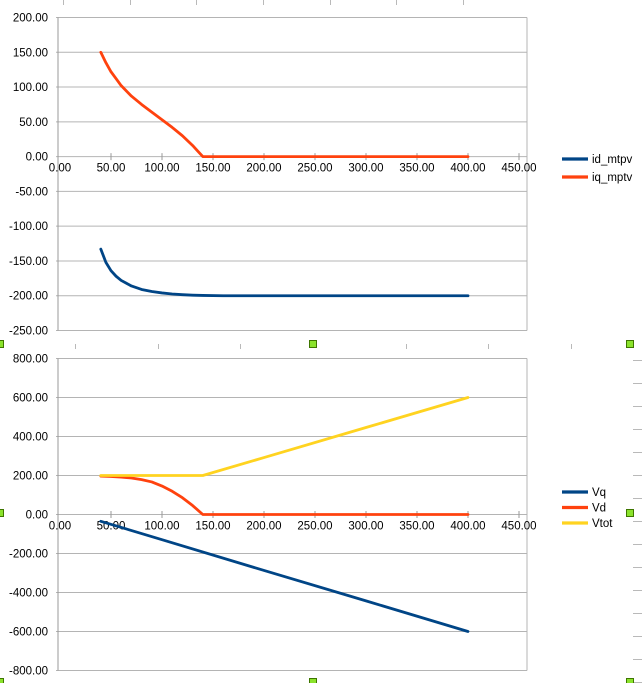 The height and width of the screenshot is (683, 642). Describe the element at coordinates (28, 672) in the screenshot. I see `y-axis-tick-label: -800.00` at that location.